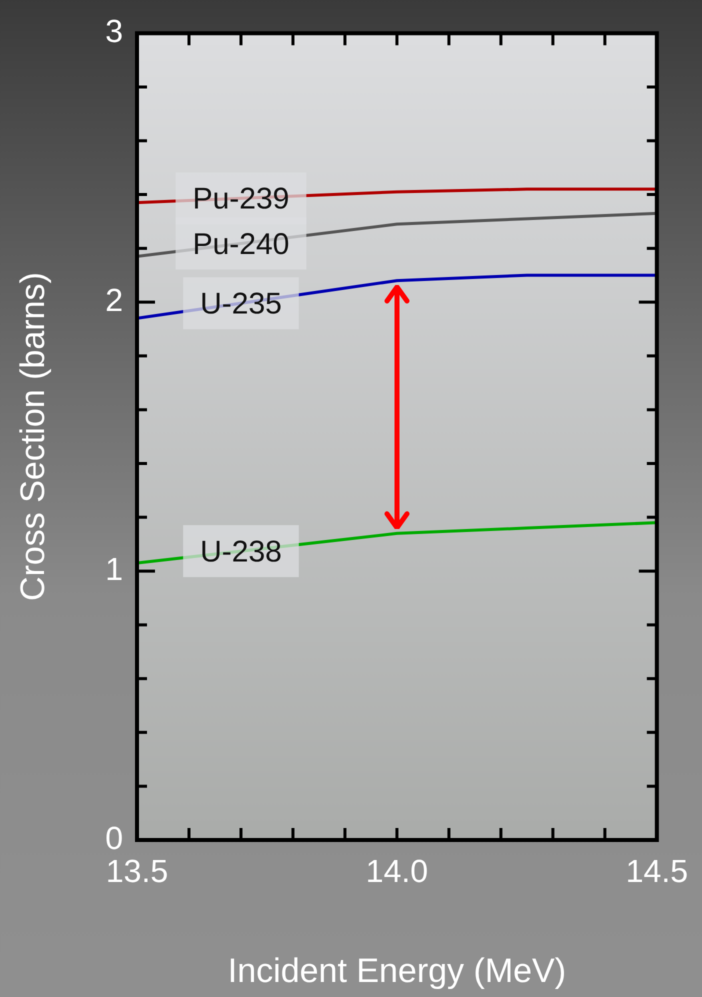  I want to click on y-axis-title: Cross Section (barns), so click(33, 436).